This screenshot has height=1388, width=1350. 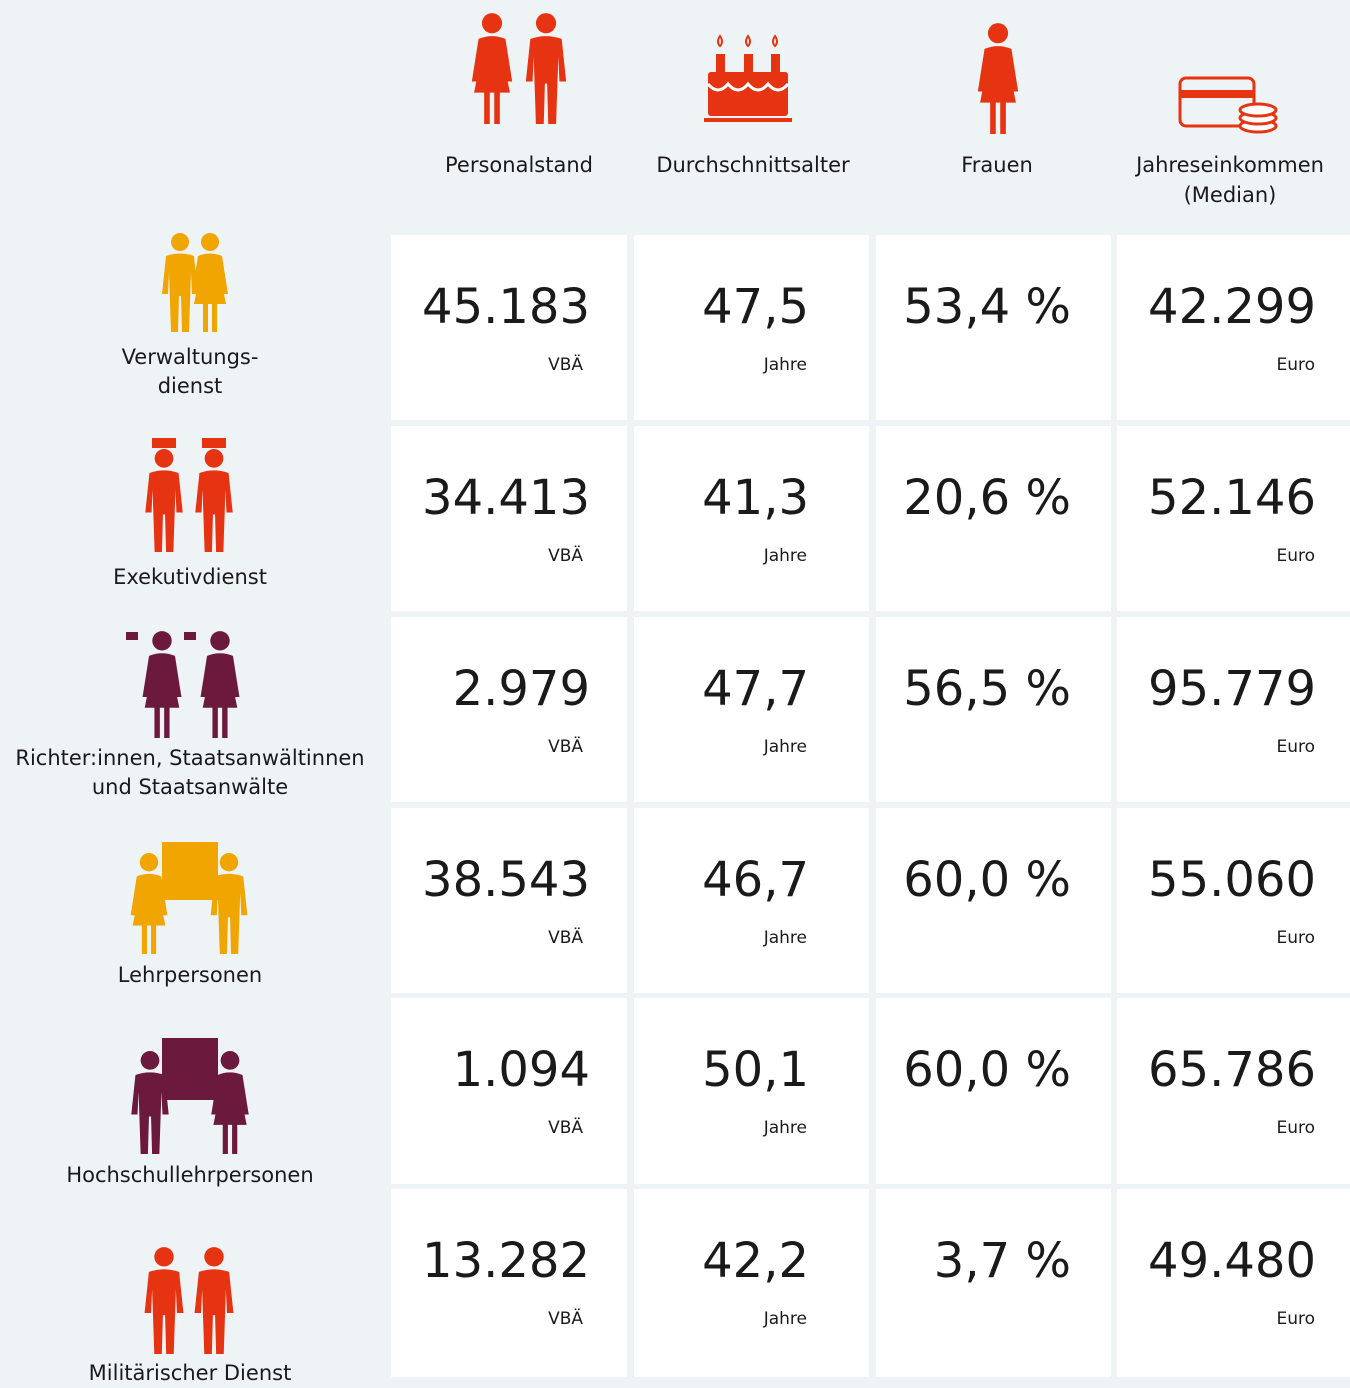 What do you see at coordinates (748, 78) in the screenshot?
I see `cake-icon` at bounding box center [748, 78].